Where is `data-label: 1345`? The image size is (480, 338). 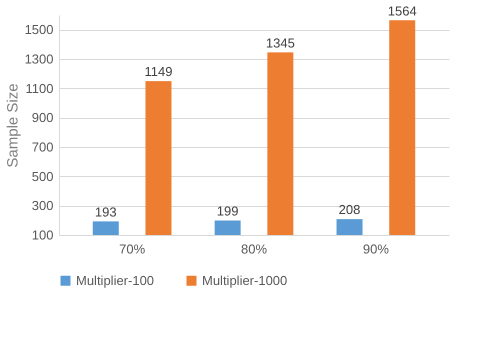 data-label: 1345 is located at coordinates (280, 42).